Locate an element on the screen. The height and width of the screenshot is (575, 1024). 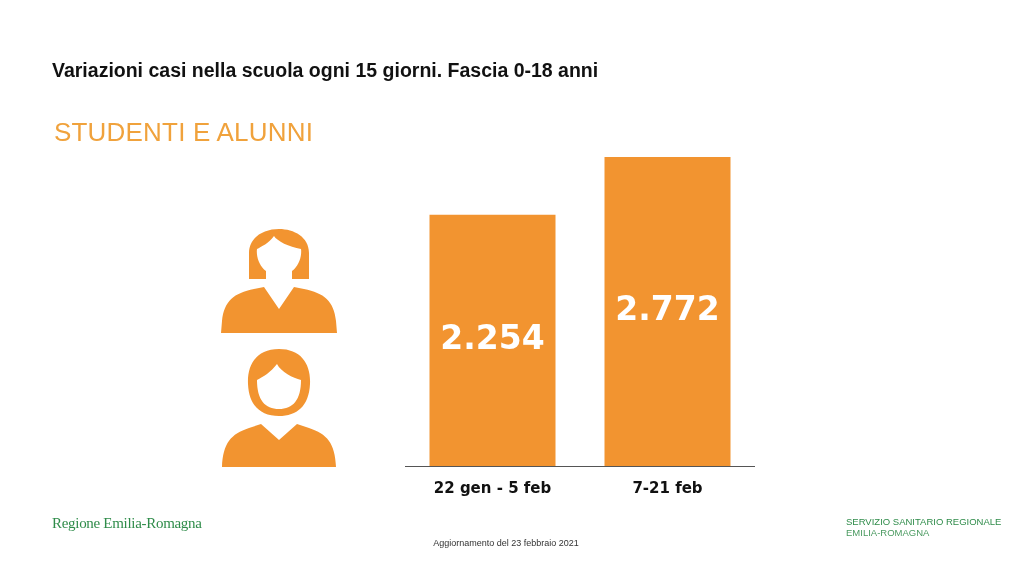
data-label: 2.772 is located at coordinates (667, 309).